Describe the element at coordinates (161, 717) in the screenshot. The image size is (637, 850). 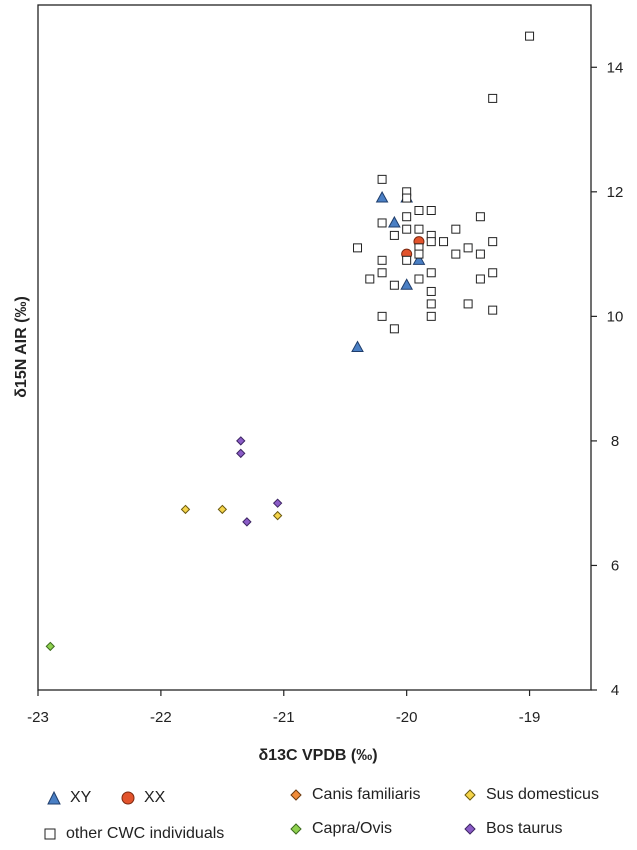
I see `x-tick-label: -22` at that location.